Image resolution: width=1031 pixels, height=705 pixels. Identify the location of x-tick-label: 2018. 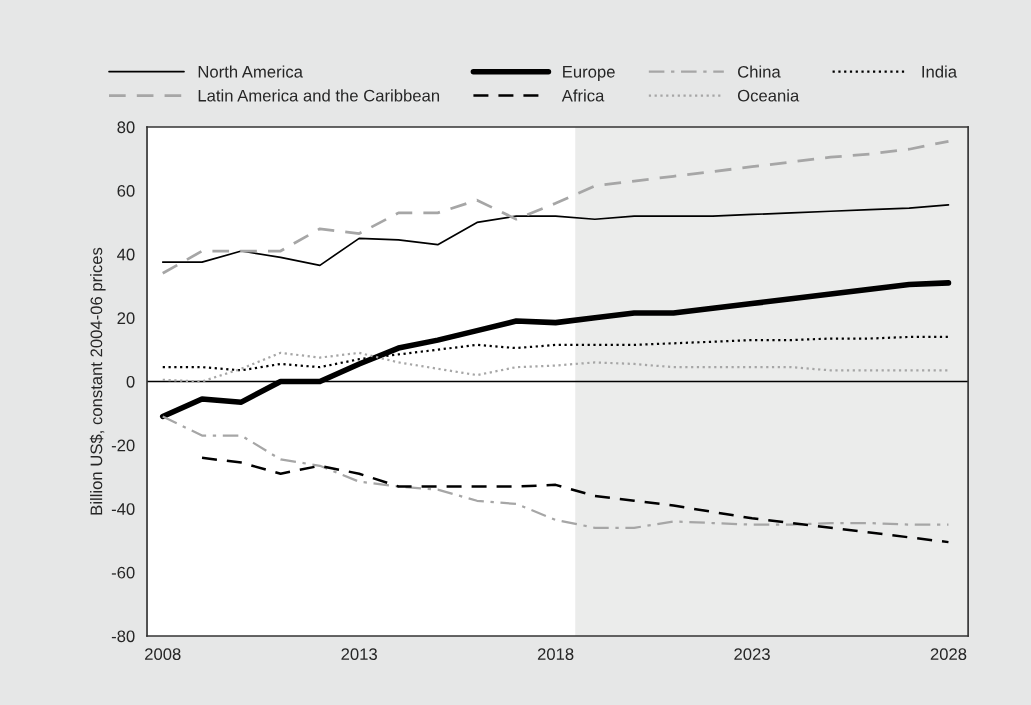
(555, 654).